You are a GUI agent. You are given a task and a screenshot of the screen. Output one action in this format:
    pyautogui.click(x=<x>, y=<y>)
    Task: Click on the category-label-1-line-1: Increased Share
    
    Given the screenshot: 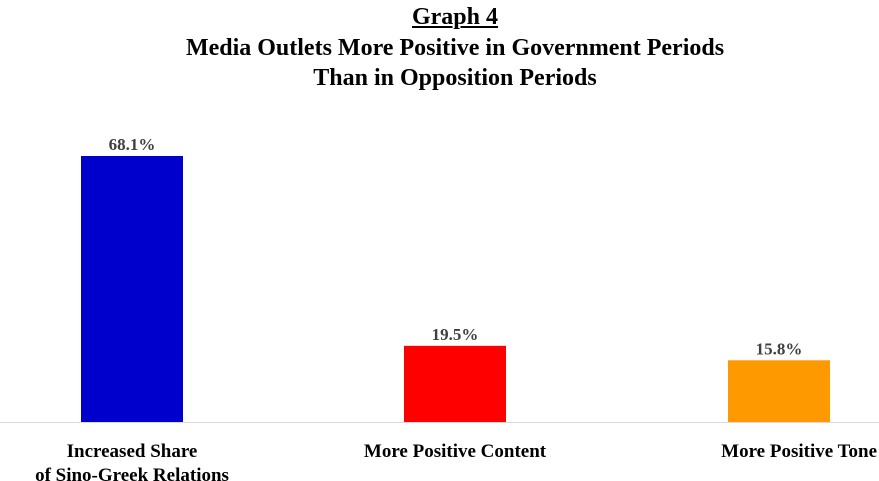 What is the action you would take?
    pyautogui.click(x=132, y=451)
    